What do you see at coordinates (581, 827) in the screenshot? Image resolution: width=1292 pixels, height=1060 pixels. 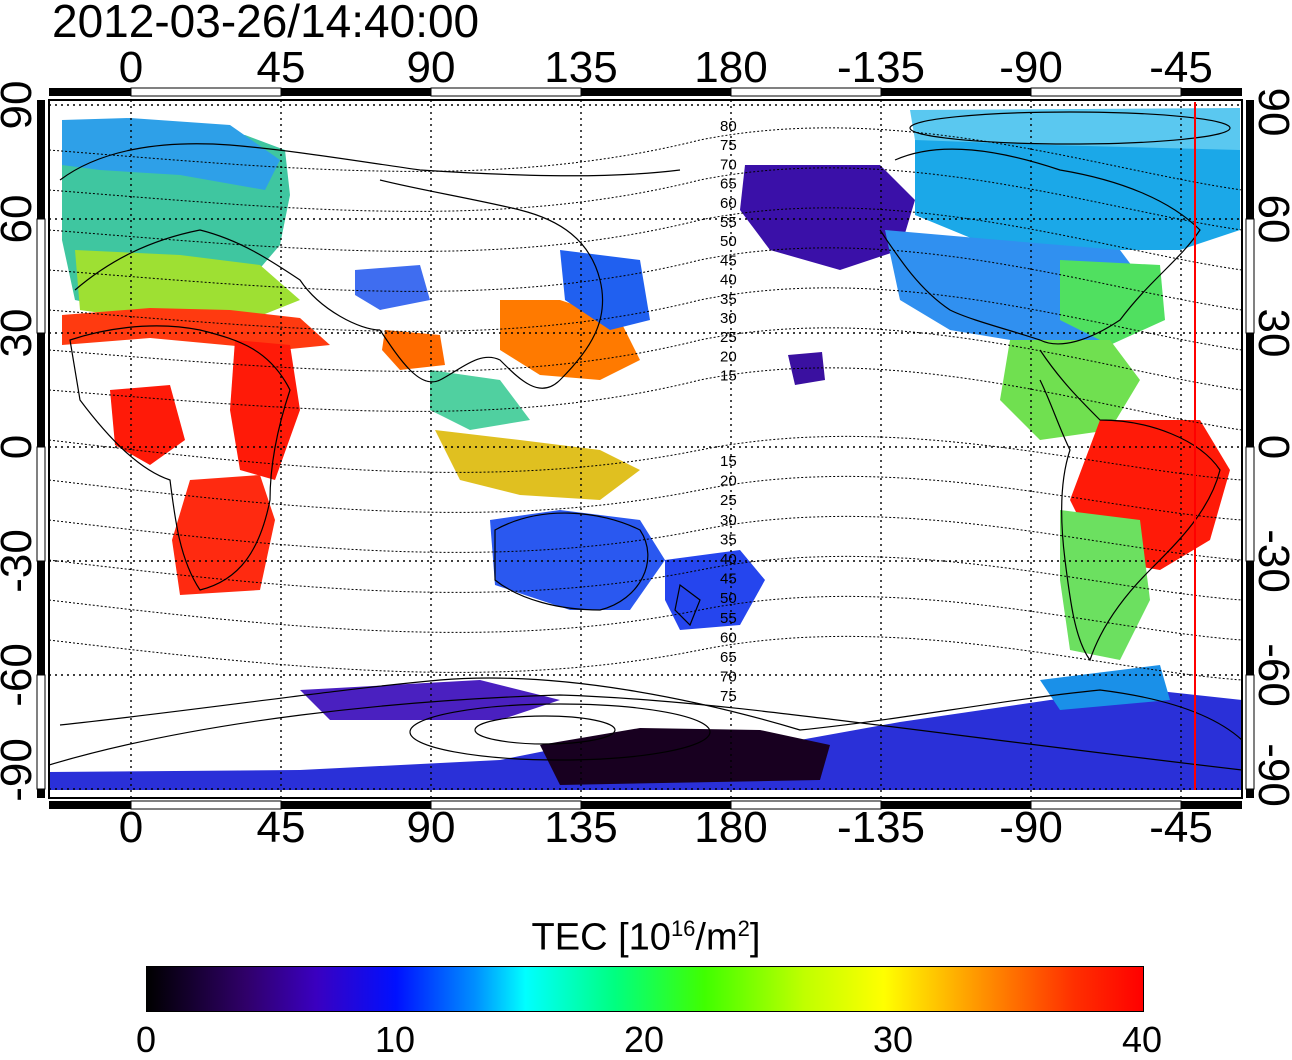 I see `lon-label-bottom: 135` at bounding box center [581, 827].